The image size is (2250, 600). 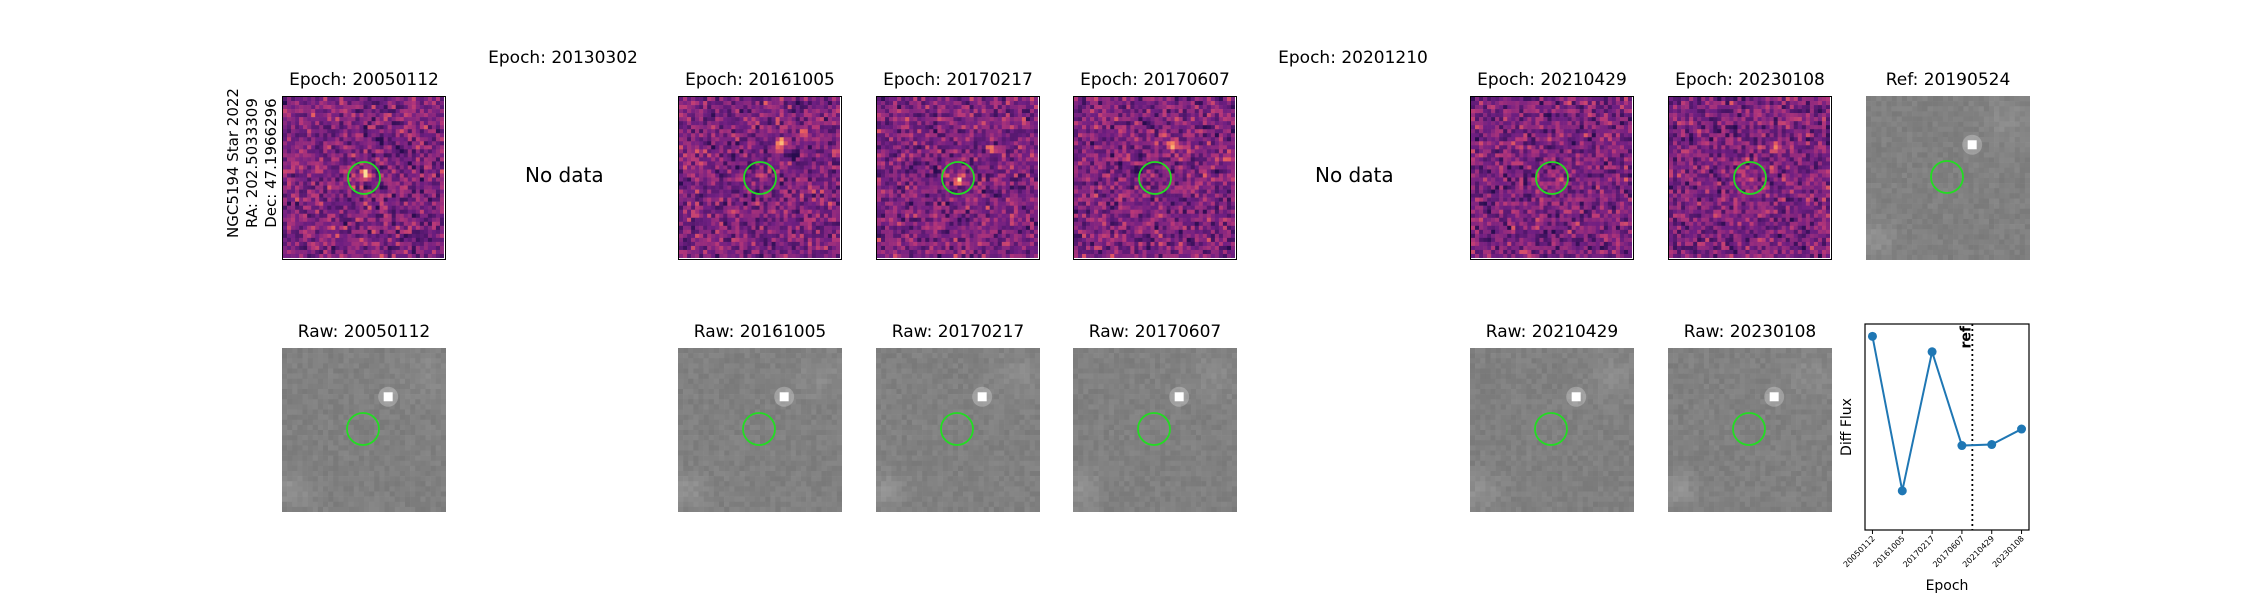 What do you see at coordinates (1353, 58) in the screenshot?
I see `panel-title-empty: Epoch: 20201210` at bounding box center [1353, 58].